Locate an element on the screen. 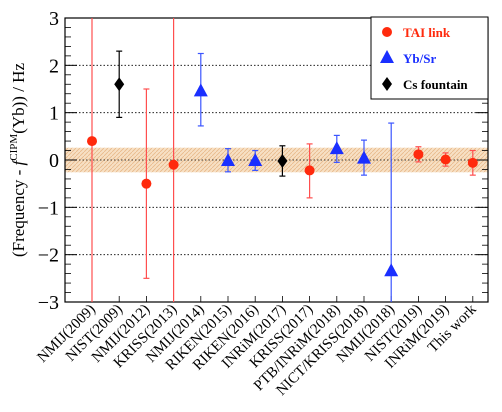 This screenshot has width=502, height=412. y-tick-label: 3 is located at coordinates (54, 19).